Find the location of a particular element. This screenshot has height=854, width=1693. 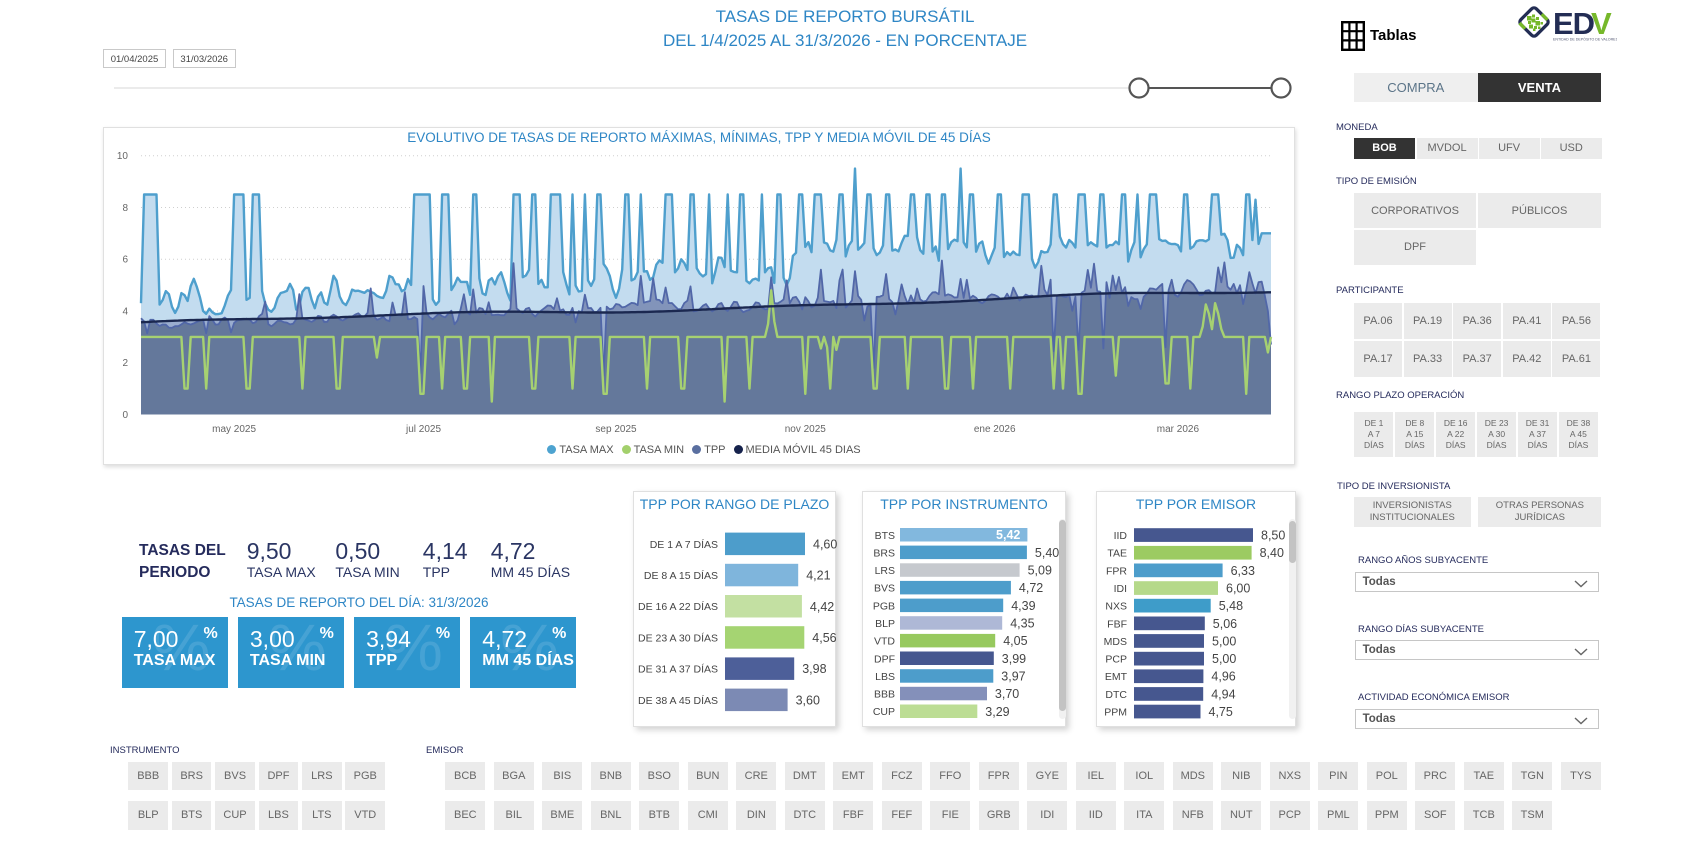

svg-text: 4,60 is located at coordinates (825, 544).